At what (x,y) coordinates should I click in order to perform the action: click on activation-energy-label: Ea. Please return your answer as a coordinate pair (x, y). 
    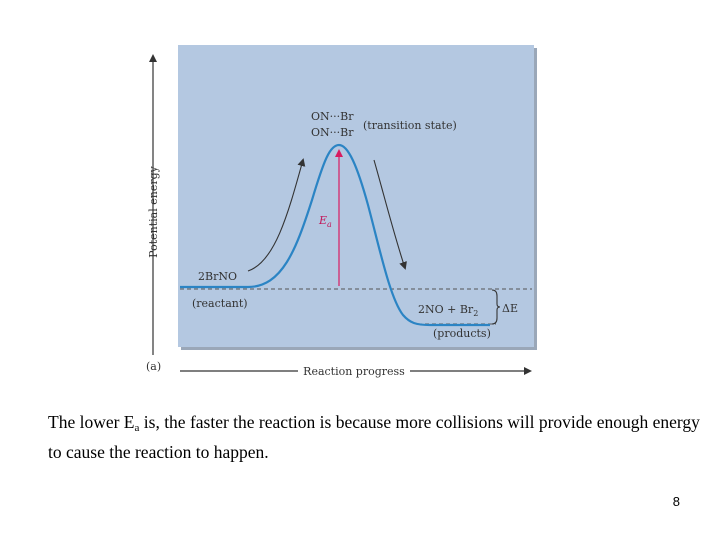
    Looking at the image, I should click on (325, 221).